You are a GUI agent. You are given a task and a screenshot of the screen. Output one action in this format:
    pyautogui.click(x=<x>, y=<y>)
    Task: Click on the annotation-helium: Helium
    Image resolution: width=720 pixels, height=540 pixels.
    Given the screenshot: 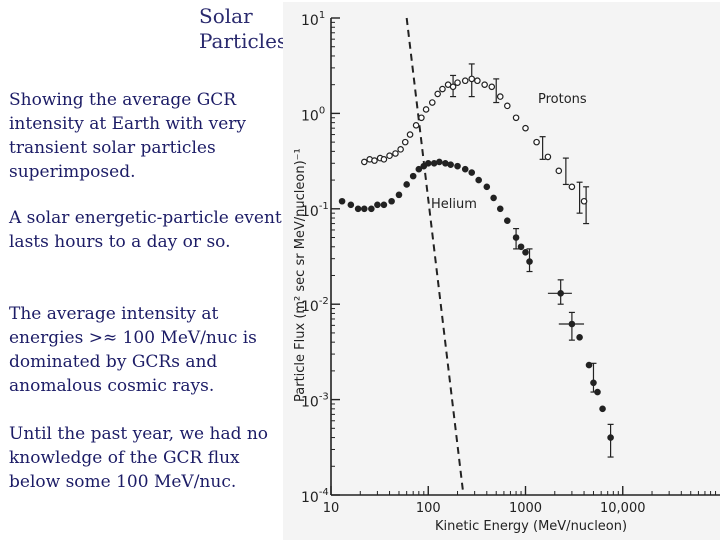 What is the action you would take?
    pyautogui.click(x=454, y=204)
    